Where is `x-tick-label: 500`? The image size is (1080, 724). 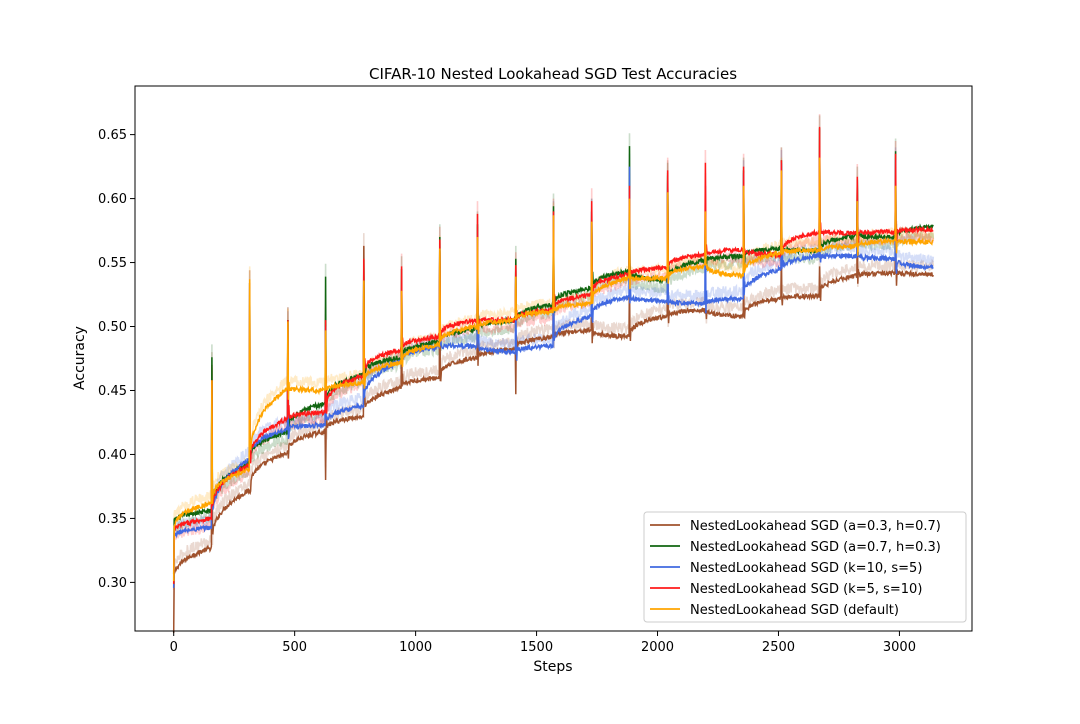 x-tick-label: 500 is located at coordinates (294, 647).